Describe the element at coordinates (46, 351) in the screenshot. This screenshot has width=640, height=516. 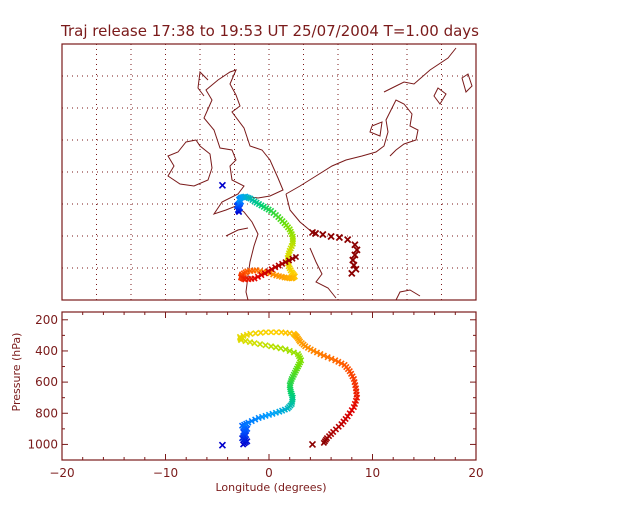
I see `y-tick-label: 400` at that location.